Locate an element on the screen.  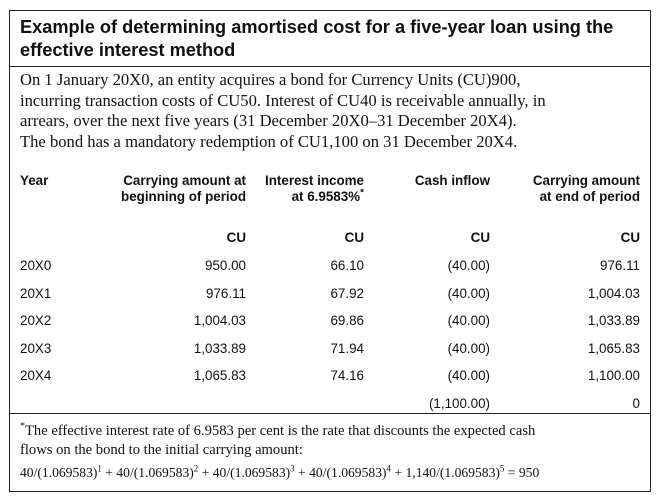
table-row: 20X3 1,033.89 71.94 (40.00) 1,065.83 is located at coordinates (330, 349).